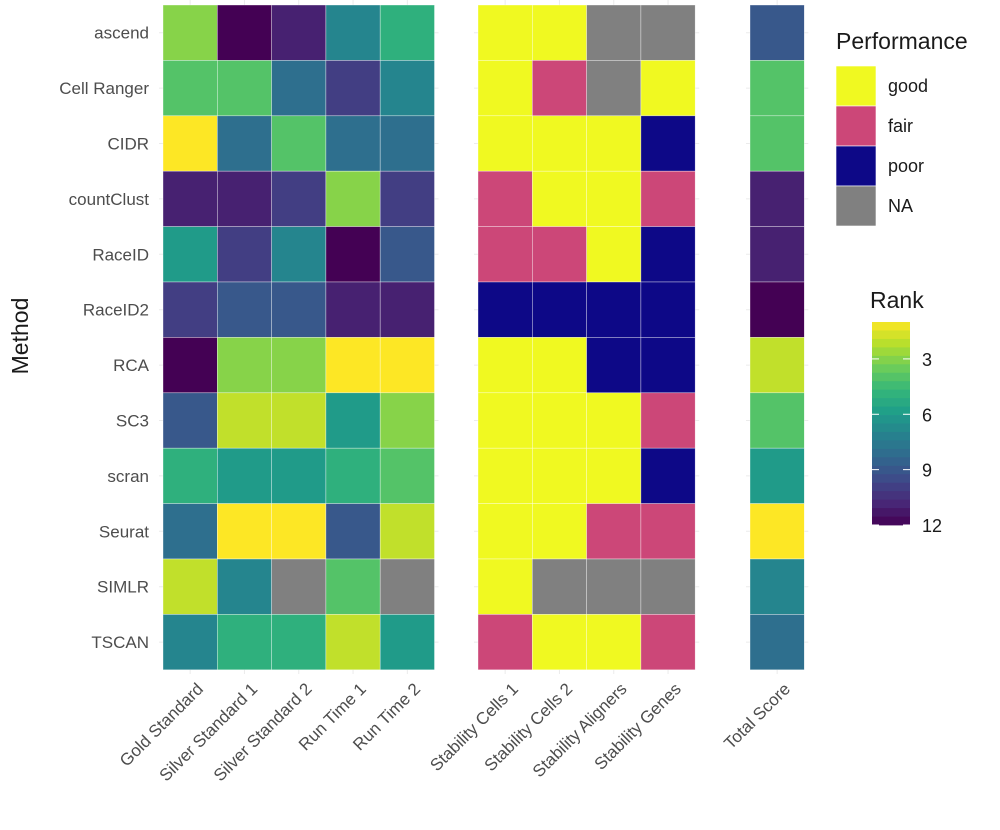 This screenshot has height=830, width=1000. What do you see at coordinates (908, 86) in the screenshot?
I see `legend-performance-label: good` at bounding box center [908, 86].